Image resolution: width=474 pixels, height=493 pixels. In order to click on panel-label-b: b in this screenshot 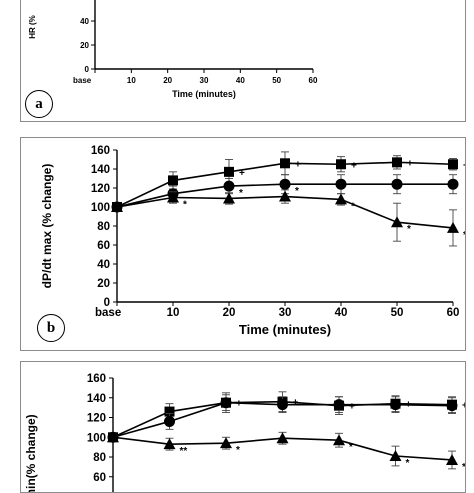, I will do `click(51, 328)`.